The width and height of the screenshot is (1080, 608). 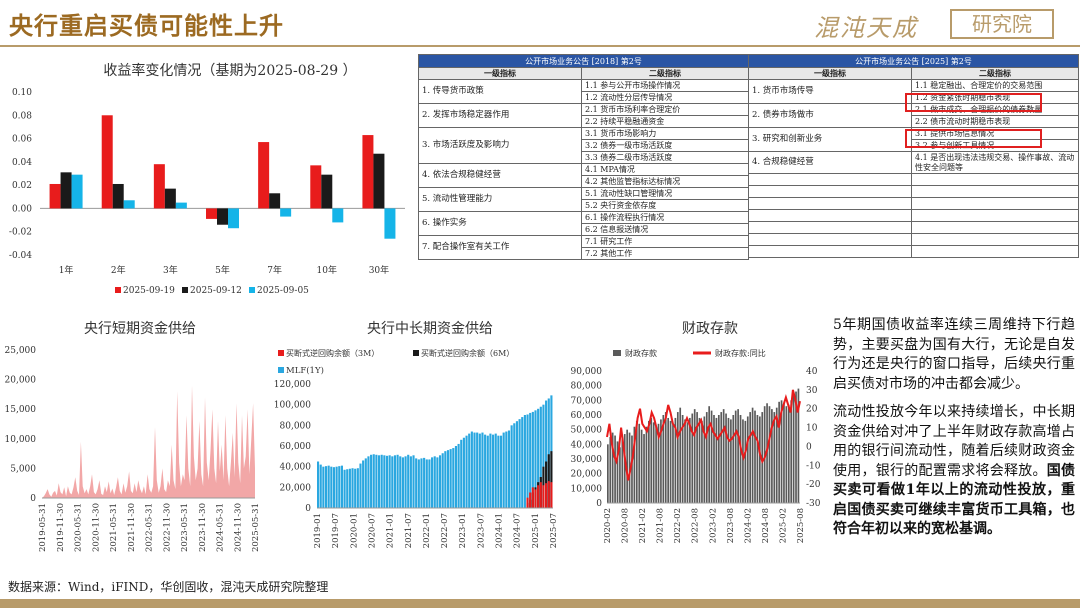 I want to click on table-2018-row: 6. 操作实务 6.1 操作流程执行情况, so click(x=583, y=223).